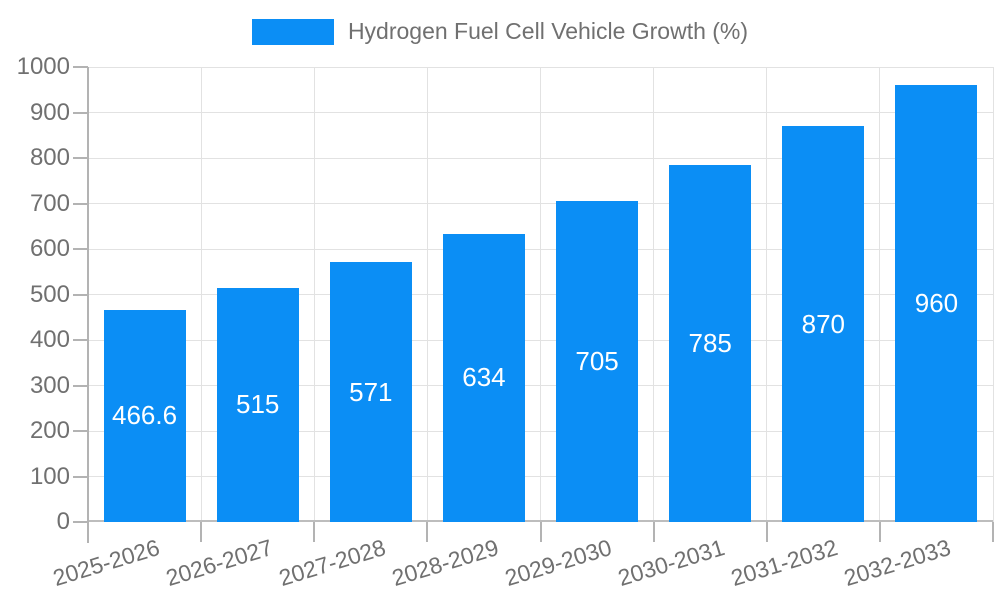  What do you see at coordinates (548, 31) in the screenshot?
I see `legend-label: Hydrogen Fuel Cell Vehicle Growth (%)` at bounding box center [548, 31].